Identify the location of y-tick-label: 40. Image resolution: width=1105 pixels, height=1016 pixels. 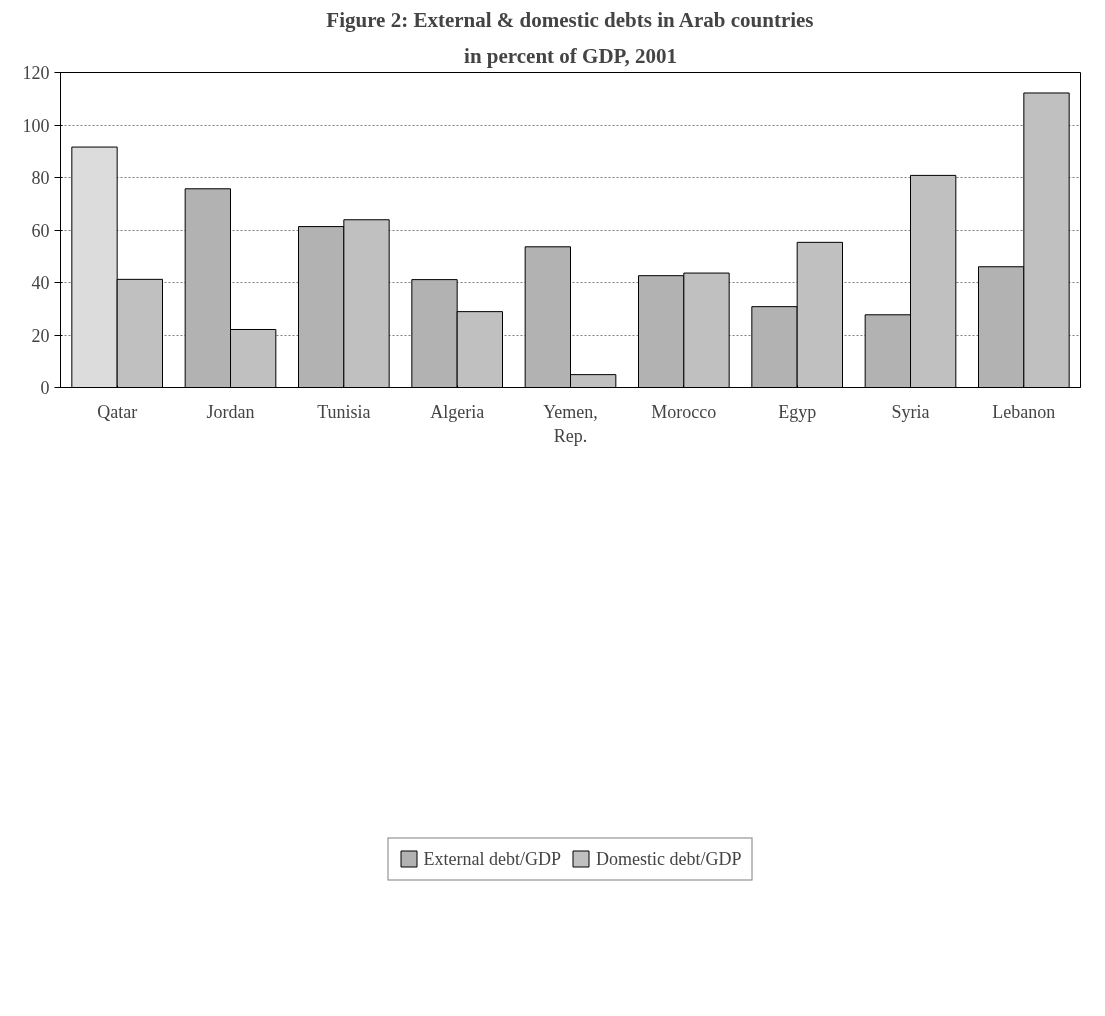
(40, 283).